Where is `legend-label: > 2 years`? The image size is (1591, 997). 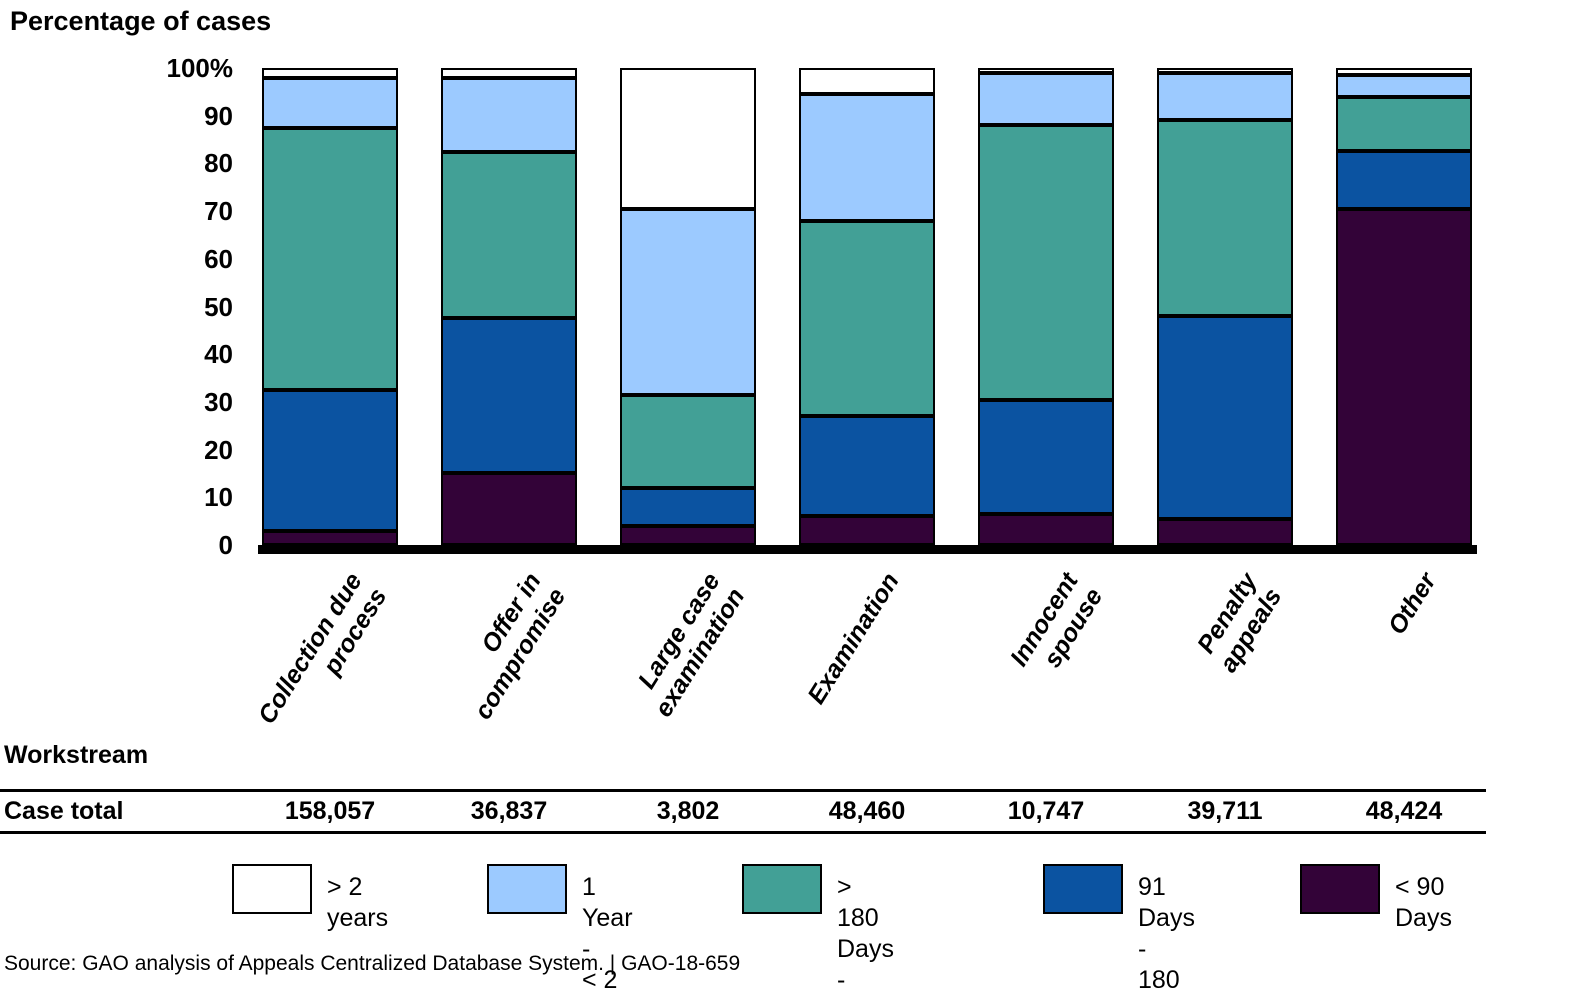
legend-label: > 2 years is located at coordinates (358, 902).